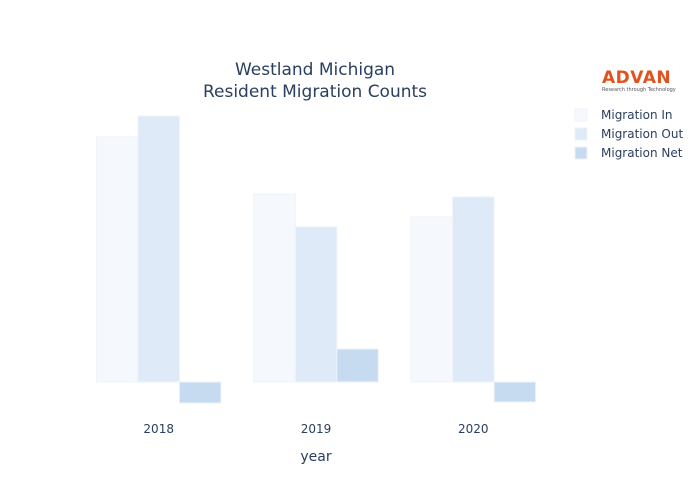  Describe the element at coordinates (315, 70) in the screenshot. I see `chart-title-line-1: Westland Michigan` at that location.